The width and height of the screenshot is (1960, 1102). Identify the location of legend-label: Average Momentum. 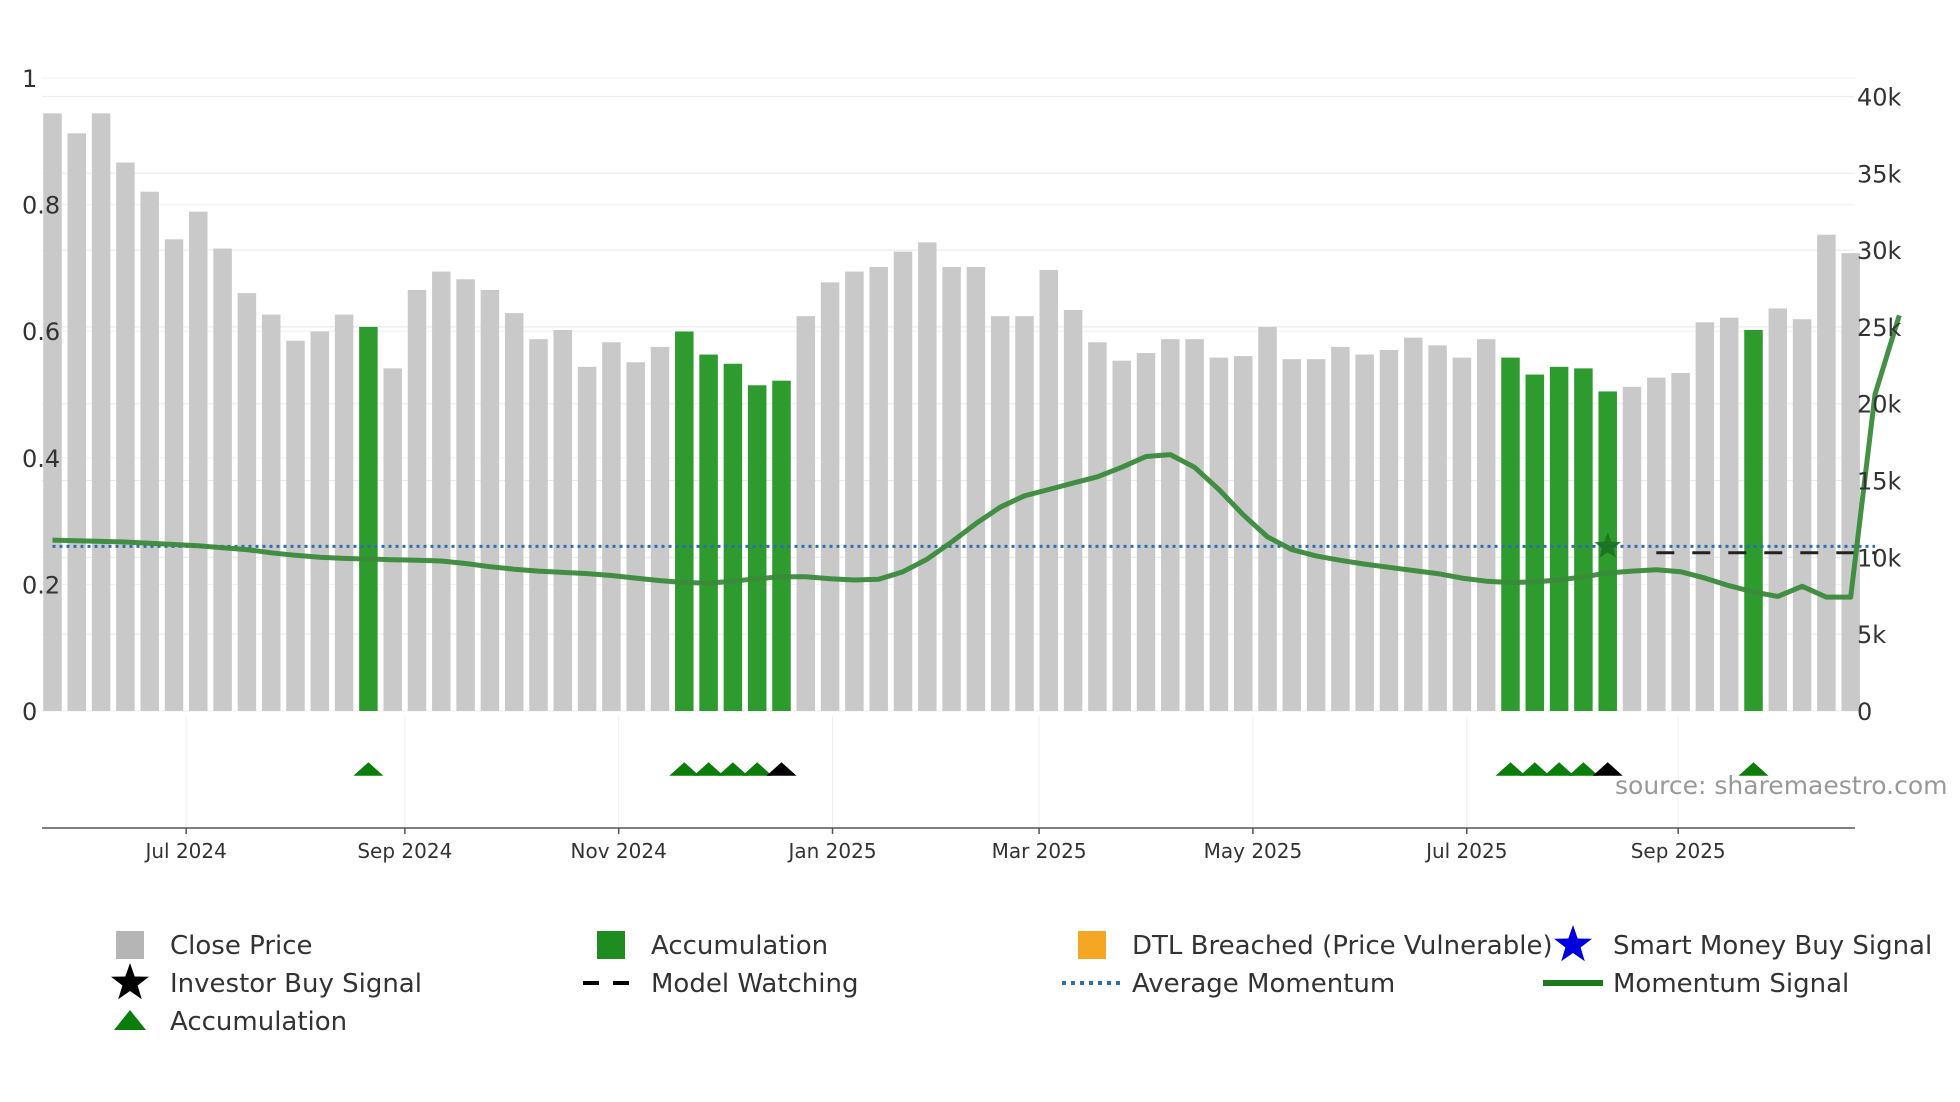
(1263, 984).